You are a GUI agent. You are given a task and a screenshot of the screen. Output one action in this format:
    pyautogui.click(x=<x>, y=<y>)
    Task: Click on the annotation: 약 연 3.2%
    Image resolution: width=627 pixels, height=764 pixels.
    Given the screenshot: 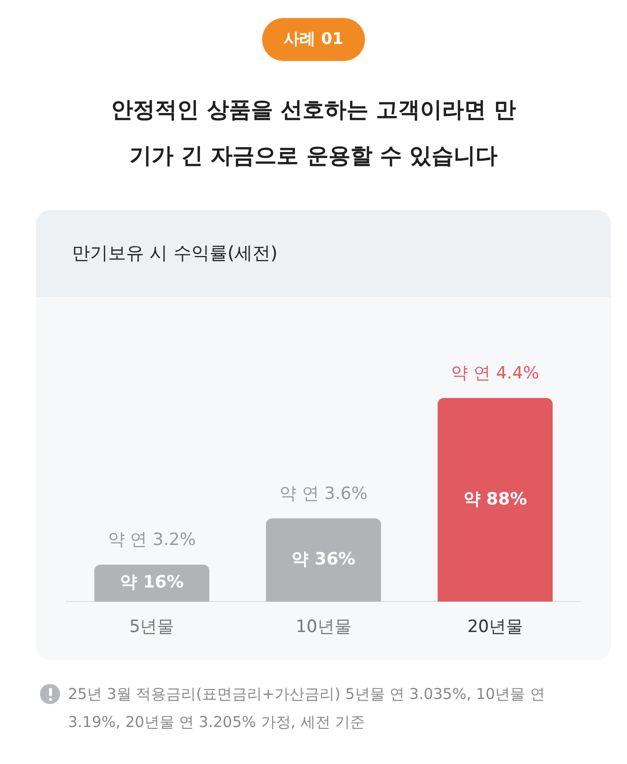 What is the action you would take?
    pyautogui.click(x=152, y=540)
    